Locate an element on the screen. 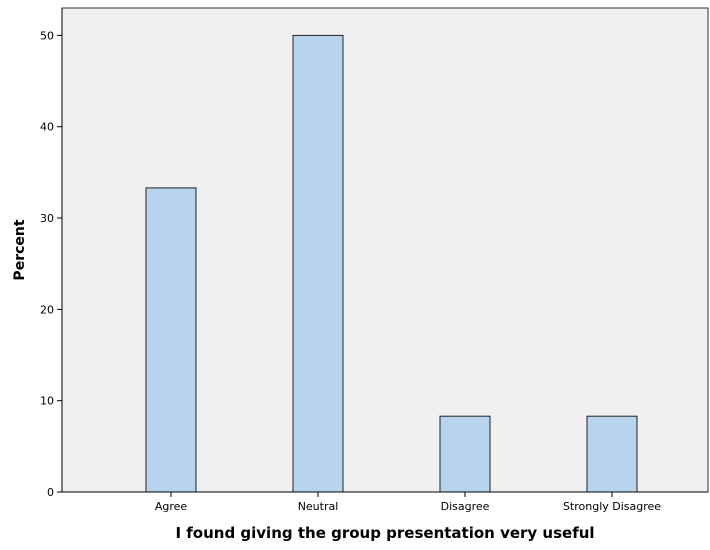 The height and width of the screenshot is (550, 710). x-tick-label: Neutral is located at coordinates (318, 506).